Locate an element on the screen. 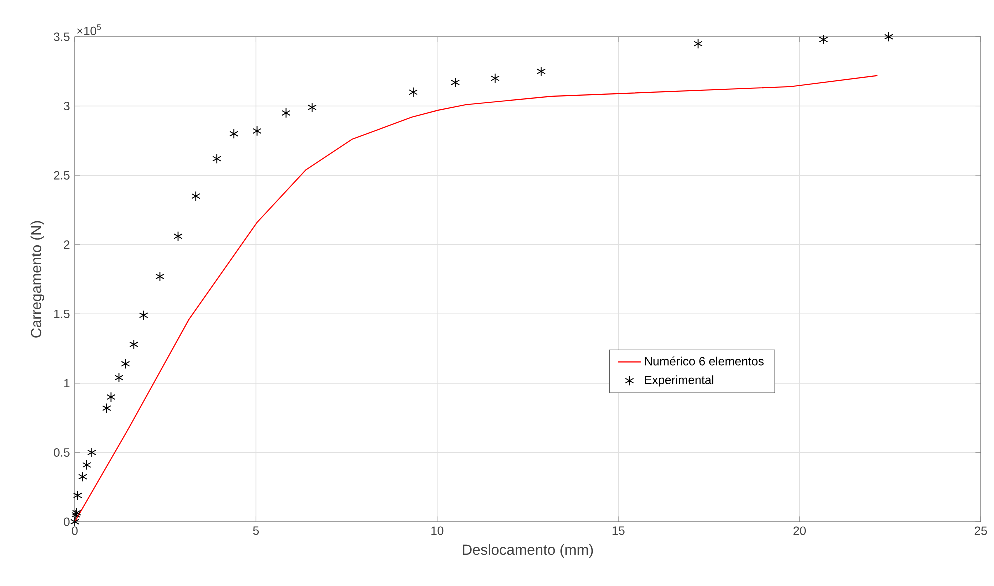 Image resolution: width=994 pixels, height=586 pixels. y-axis-title: Carregamento (N) is located at coordinates (37, 279).